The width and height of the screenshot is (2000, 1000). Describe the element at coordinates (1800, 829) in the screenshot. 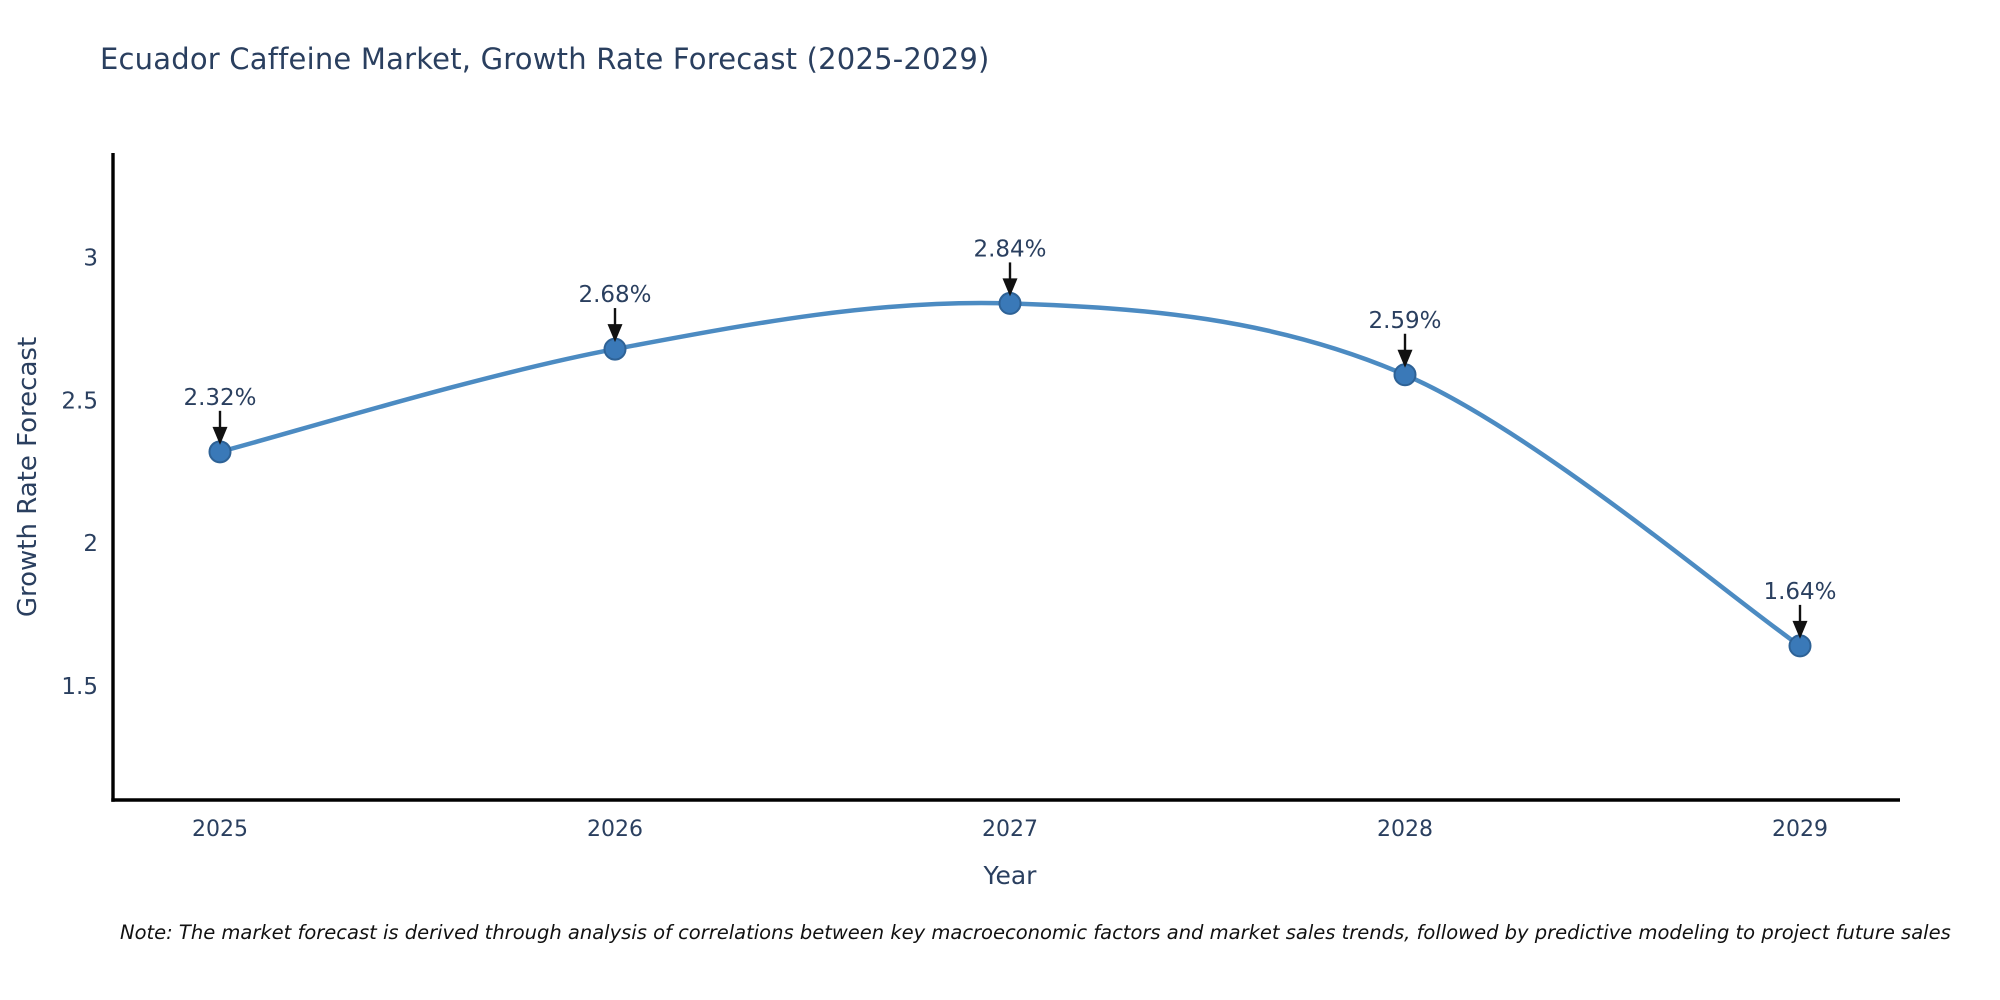

I see `x-tick-label: 2029` at that location.